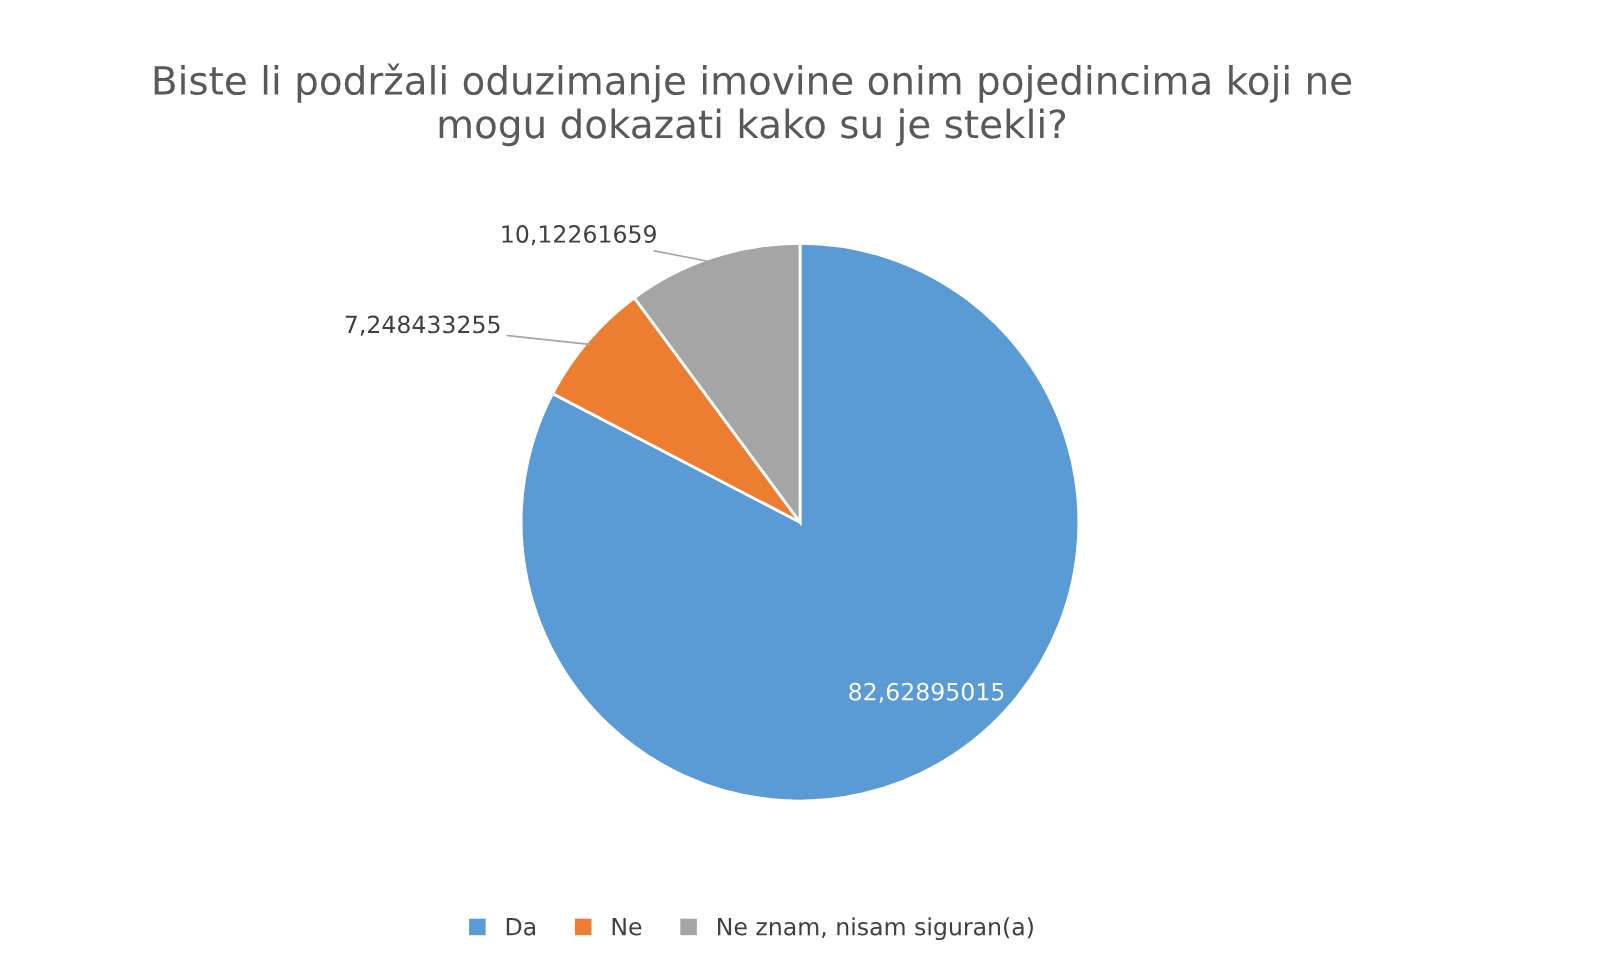 The image size is (1600, 976). I want to click on legend-label: Ne, so click(627, 926).